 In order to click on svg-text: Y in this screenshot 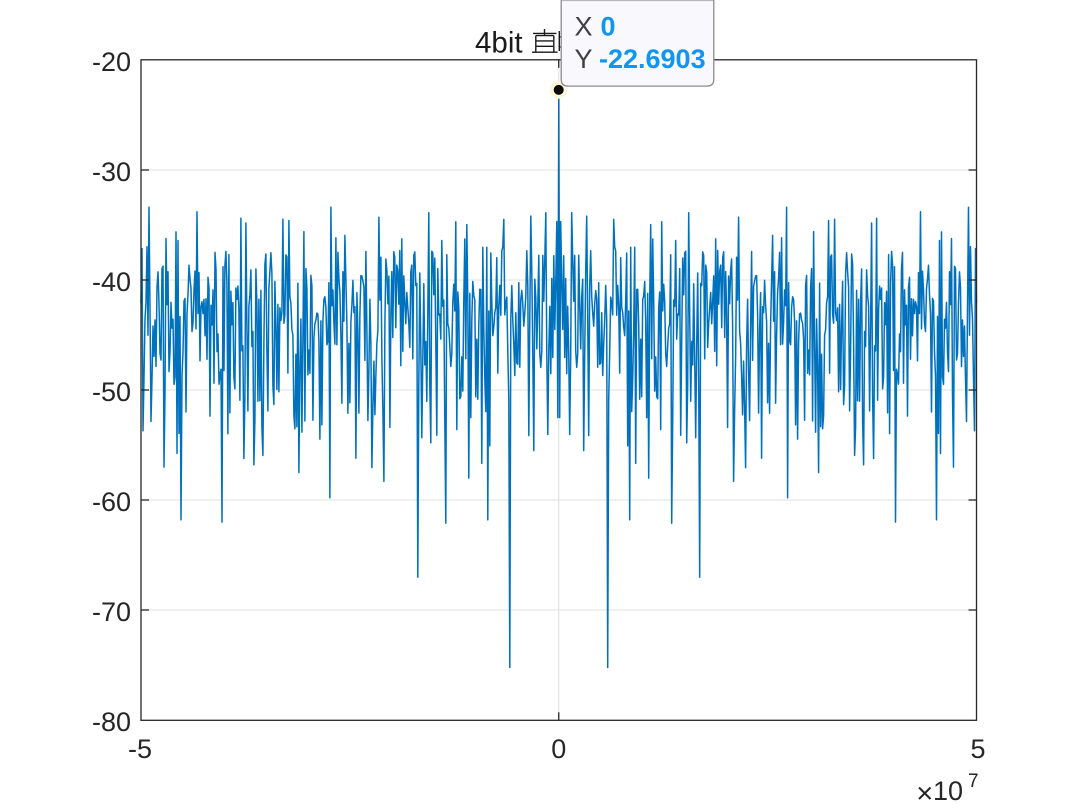, I will do `click(584, 59)`.